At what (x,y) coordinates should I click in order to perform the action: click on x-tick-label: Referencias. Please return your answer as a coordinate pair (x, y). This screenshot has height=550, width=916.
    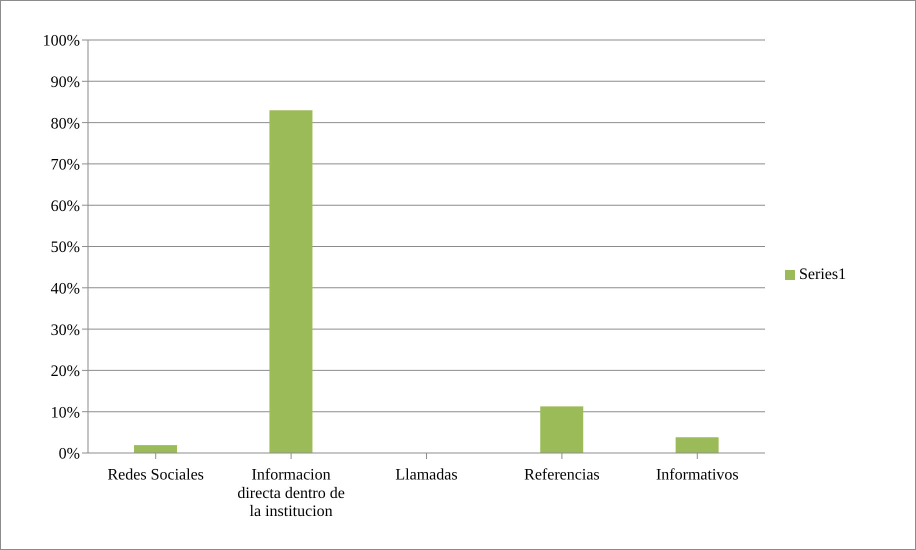
    Looking at the image, I should click on (562, 475).